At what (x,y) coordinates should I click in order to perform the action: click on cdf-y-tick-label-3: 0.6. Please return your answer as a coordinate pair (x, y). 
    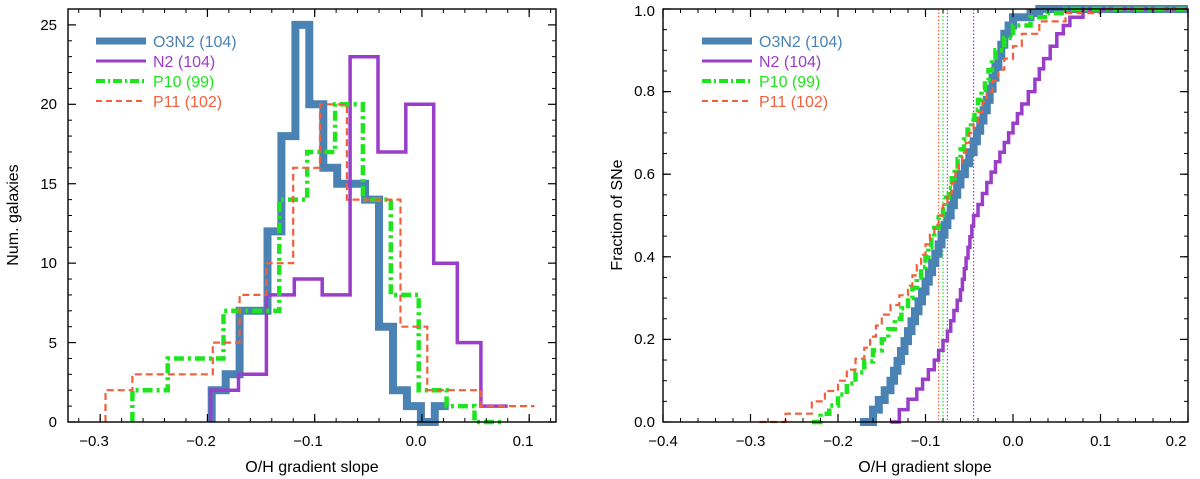
    Looking at the image, I should click on (644, 174).